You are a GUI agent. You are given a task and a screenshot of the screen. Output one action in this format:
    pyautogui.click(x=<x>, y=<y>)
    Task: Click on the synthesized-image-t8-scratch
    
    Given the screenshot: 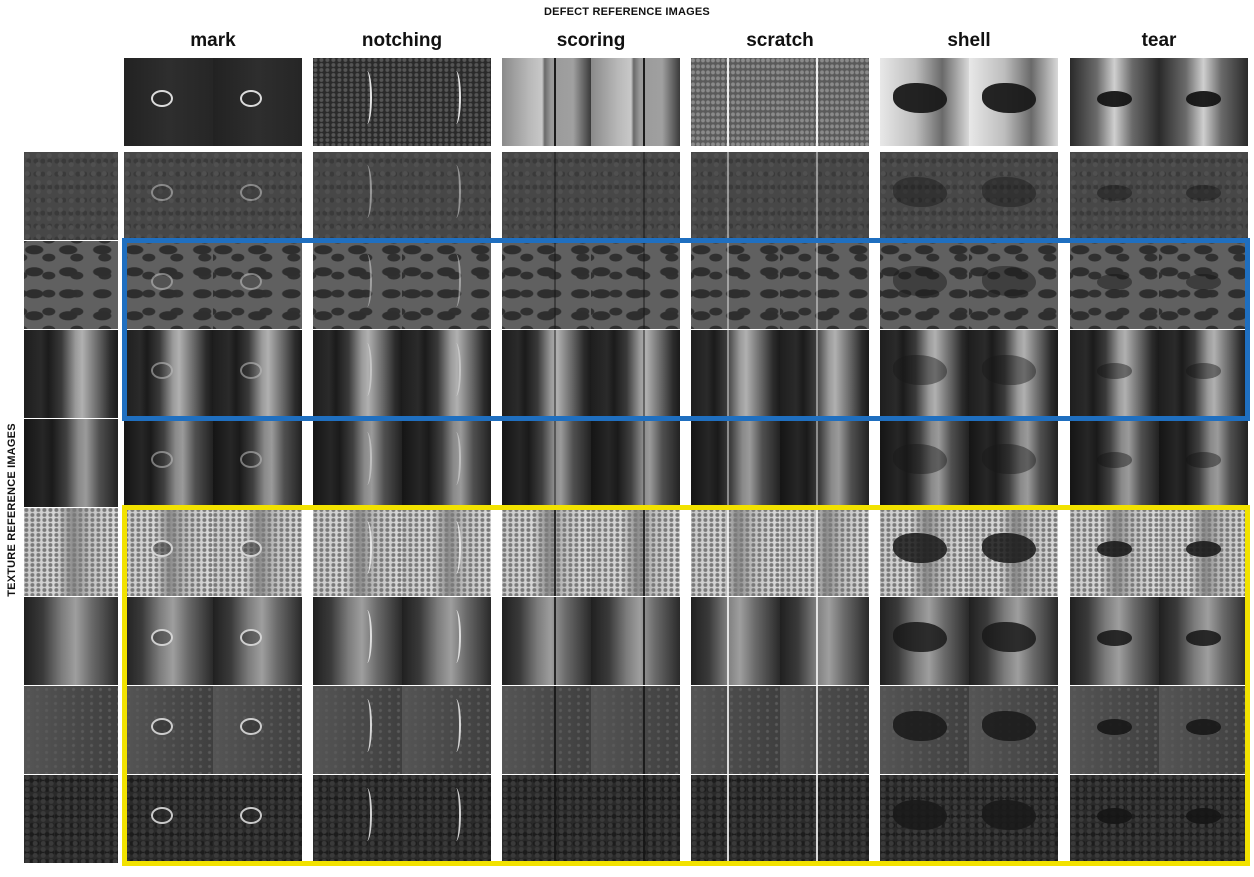 What is the action you would take?
    pyautogui.click(x=780, y=819)
    